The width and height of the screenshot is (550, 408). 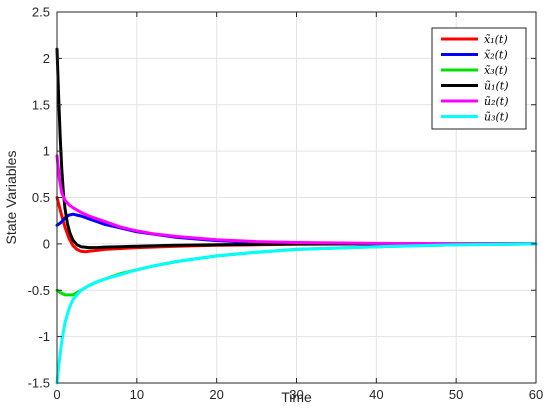 What do you see at coordinates (56, 394) in the screenshot?
I see `x-tick-label: 0` at bounding box center [56, 394].